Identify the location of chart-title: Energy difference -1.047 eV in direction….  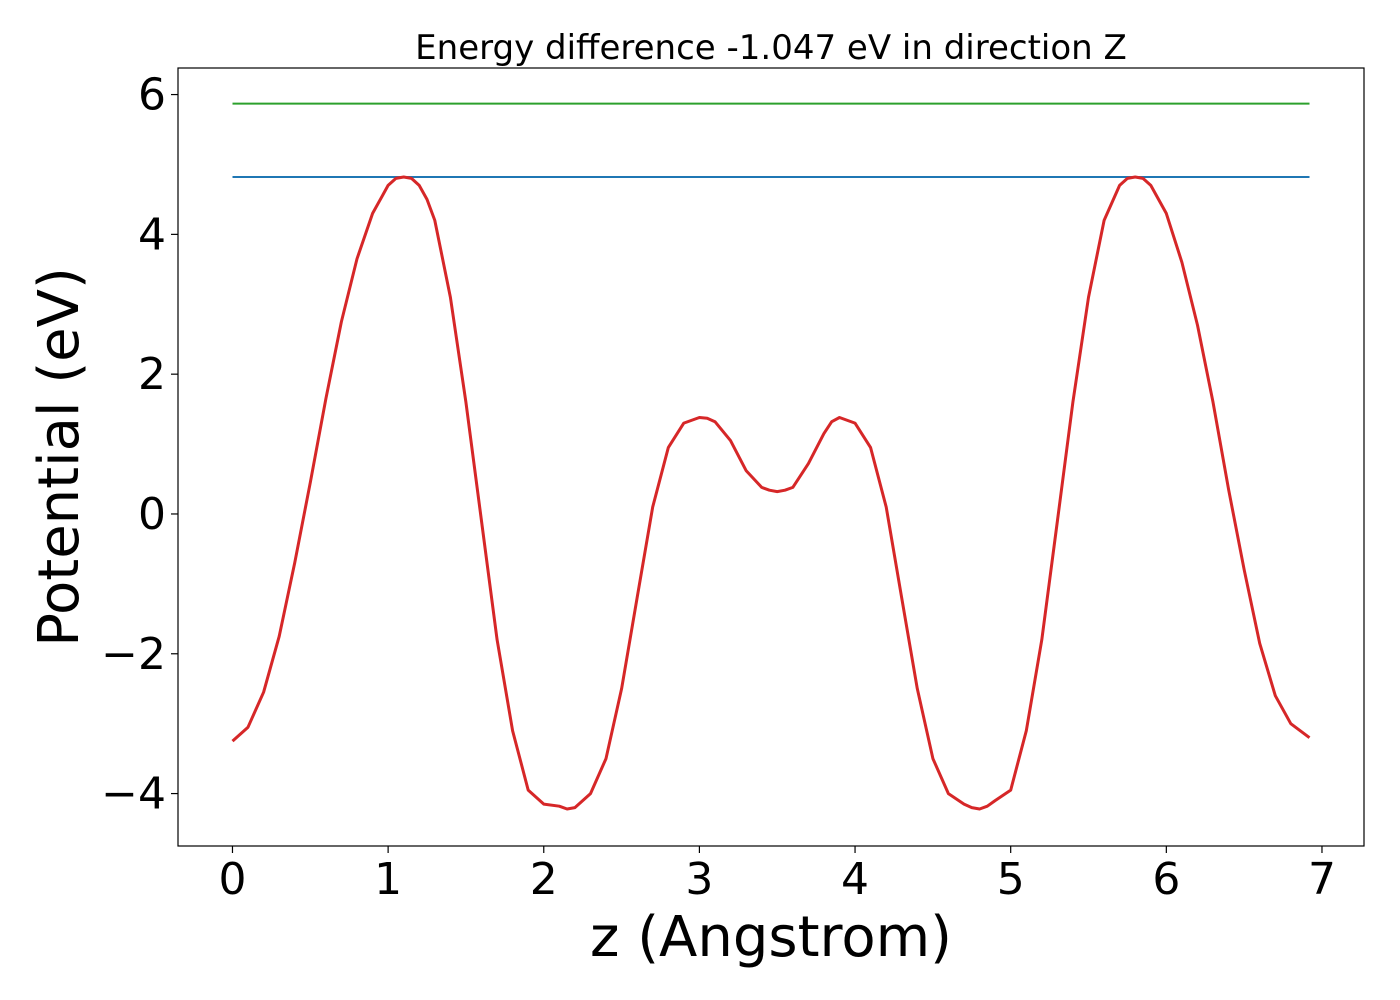
(771, 48).